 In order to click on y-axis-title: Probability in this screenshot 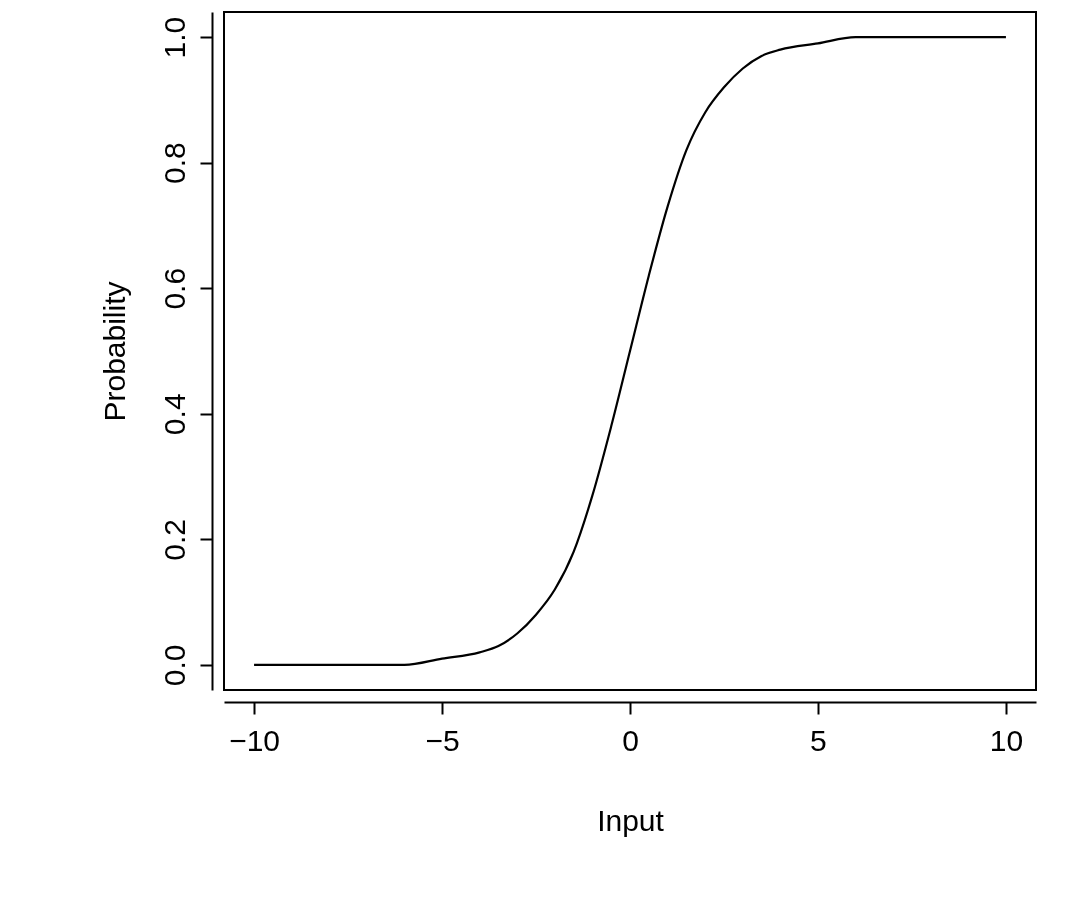, I will do `click(114, 351)`.